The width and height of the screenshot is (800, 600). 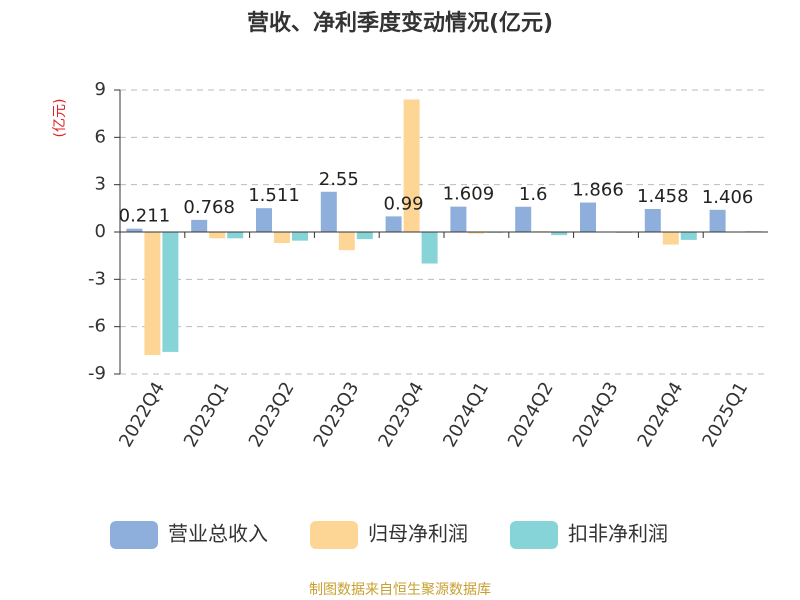 What do you see at coordinates (663, 196) in the screenshot?
I see `data-label: 1.458` at bounding box center [663, 196].